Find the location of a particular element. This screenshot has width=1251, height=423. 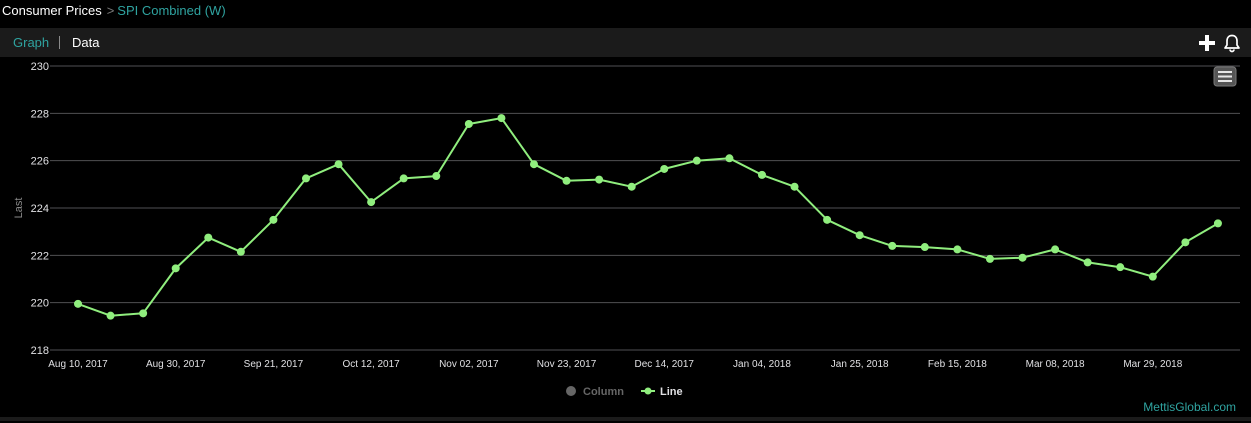

bottom-border is located at coordinates (625, 419).